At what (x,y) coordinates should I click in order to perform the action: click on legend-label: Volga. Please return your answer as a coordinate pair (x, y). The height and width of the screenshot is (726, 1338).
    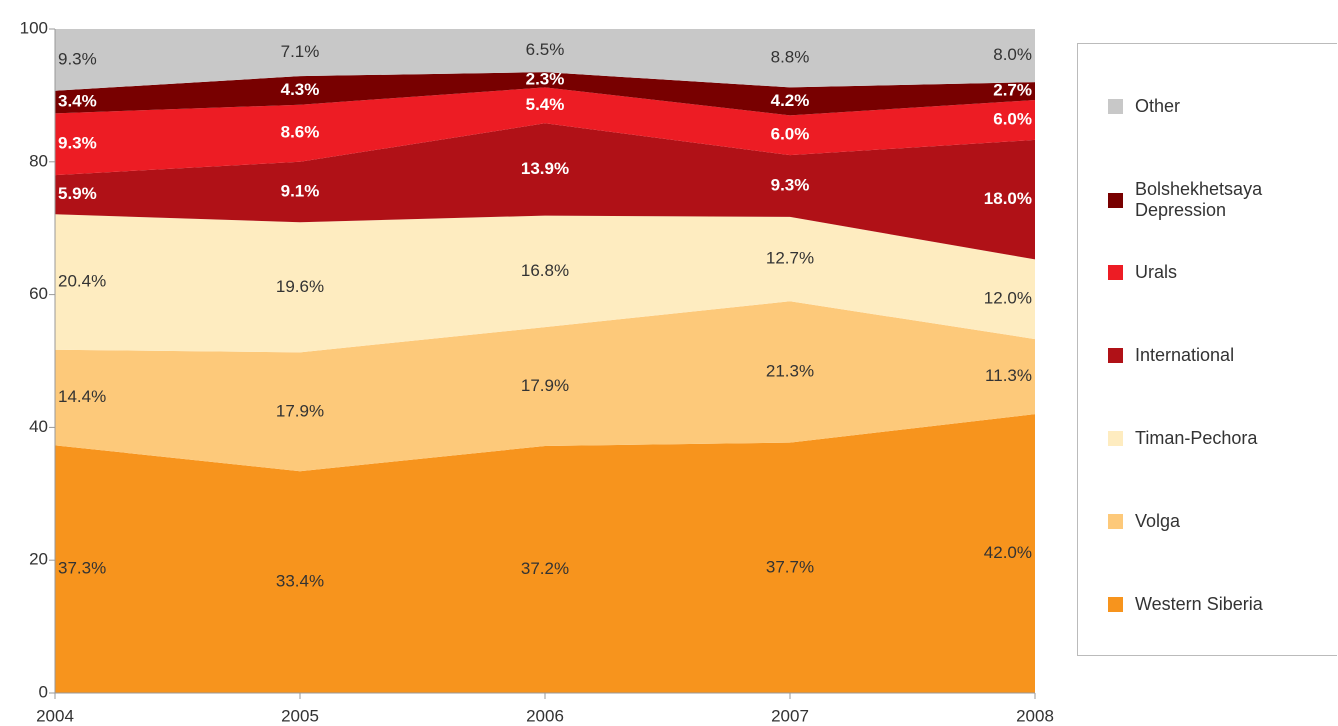
    Looking at the image, I should click on (1158, 521).